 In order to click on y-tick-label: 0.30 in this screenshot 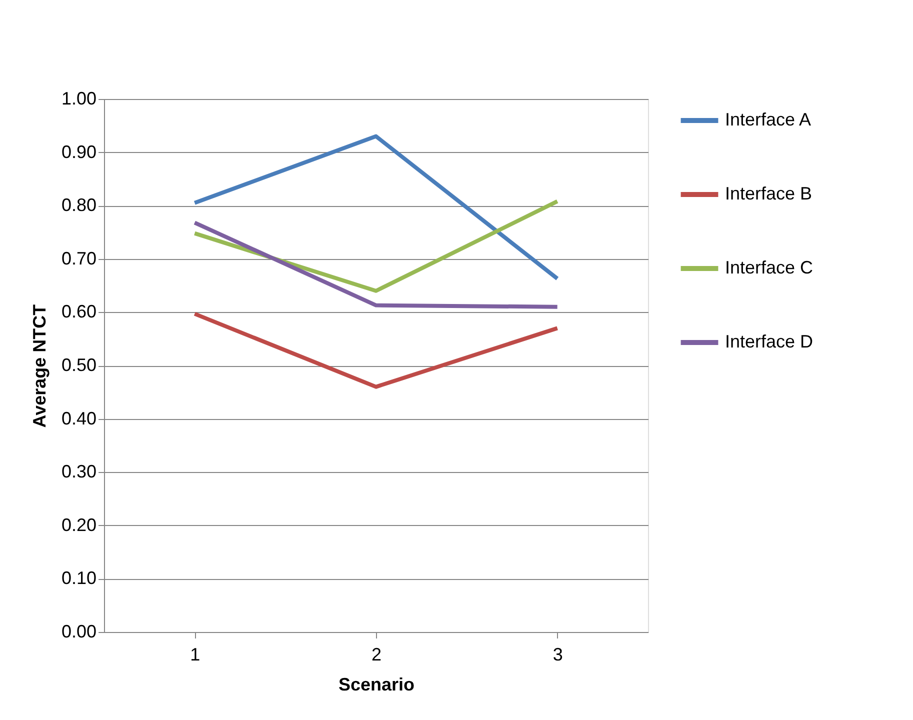, I will do `click(78, 472)`.